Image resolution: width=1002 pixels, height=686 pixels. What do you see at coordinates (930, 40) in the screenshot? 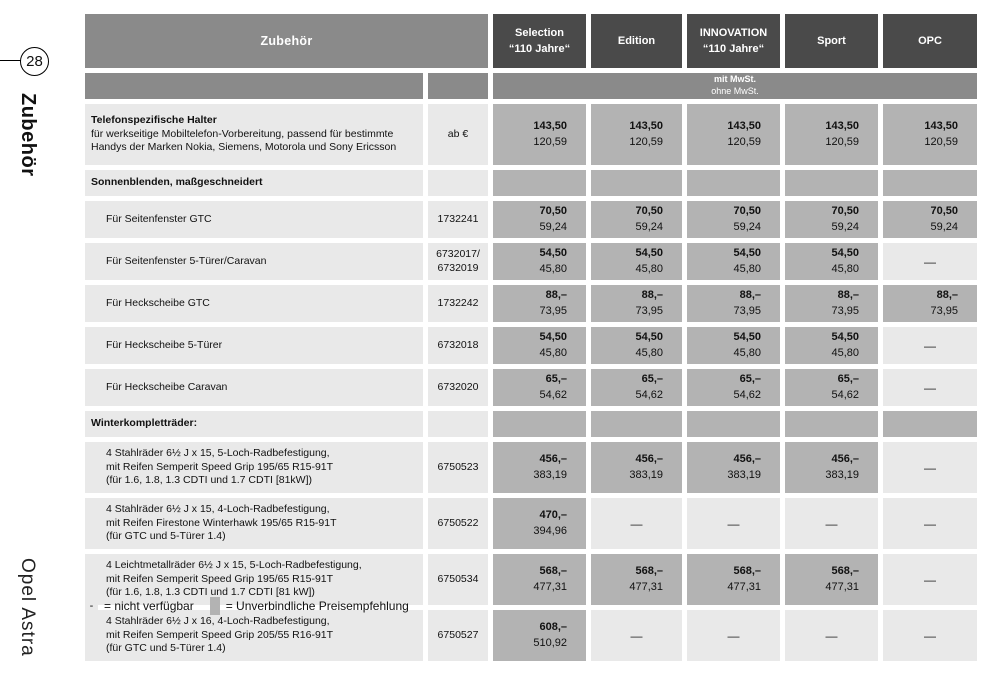
I see `column-header-line: OPC` at bounding box center [930, 40].